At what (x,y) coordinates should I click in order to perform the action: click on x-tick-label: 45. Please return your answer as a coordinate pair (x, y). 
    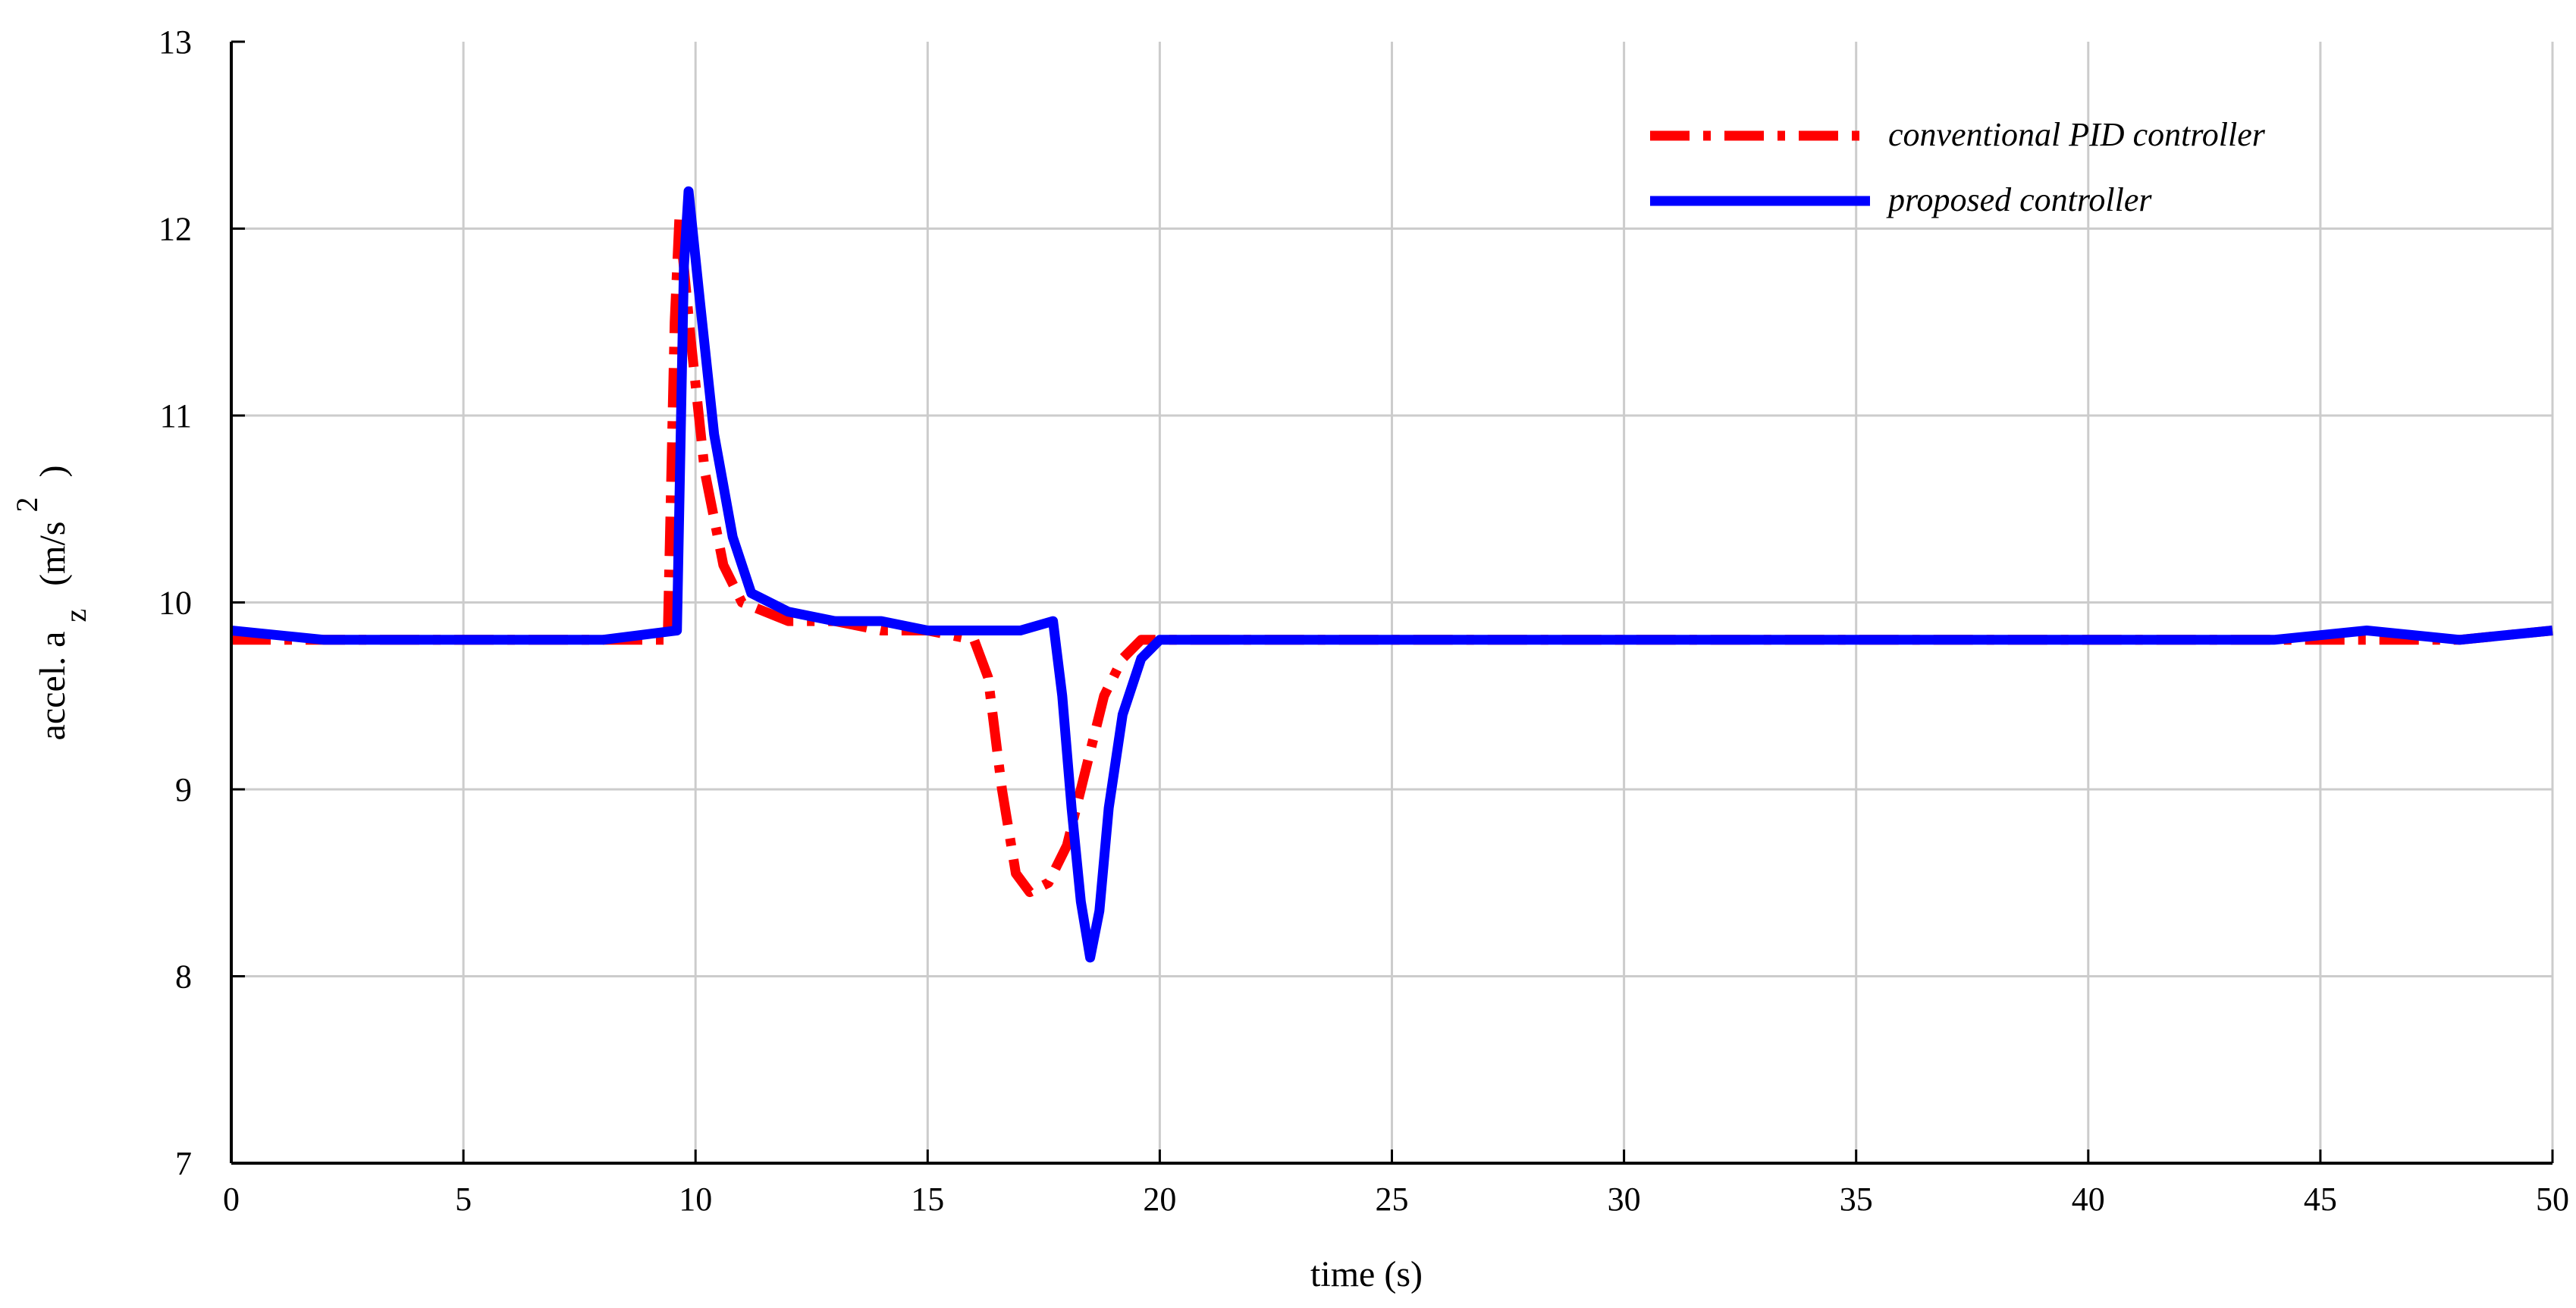
    Looking at the image, I should click on (2320, 1199).